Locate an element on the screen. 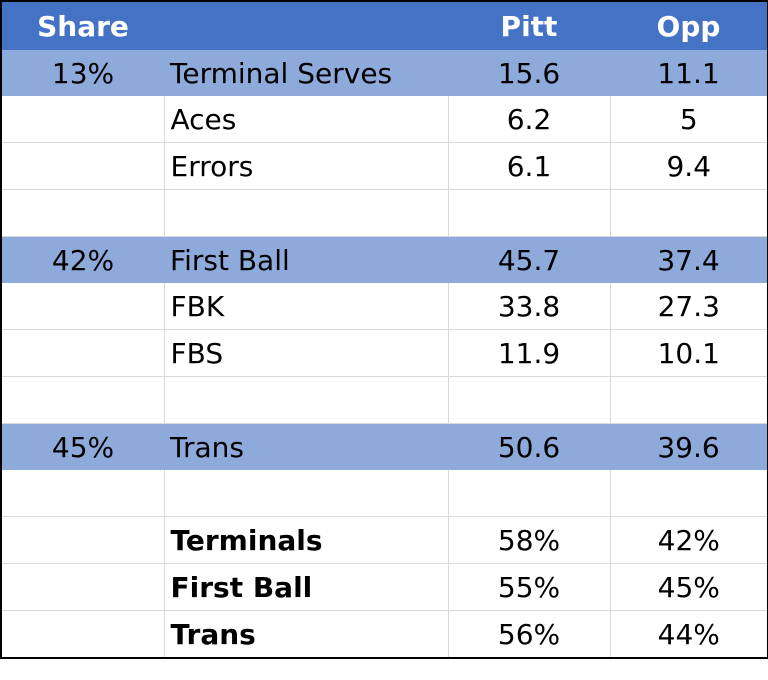  table-row: 45% Trans 50.6 39.6 is located at coordinates (384, 446).